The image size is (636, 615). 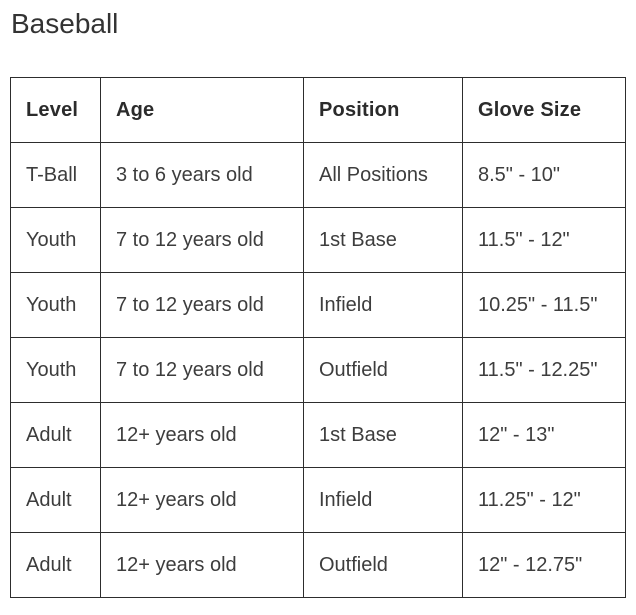 I want to click on cell-glove-size: 12" - 13", so click(x=544, y=435).